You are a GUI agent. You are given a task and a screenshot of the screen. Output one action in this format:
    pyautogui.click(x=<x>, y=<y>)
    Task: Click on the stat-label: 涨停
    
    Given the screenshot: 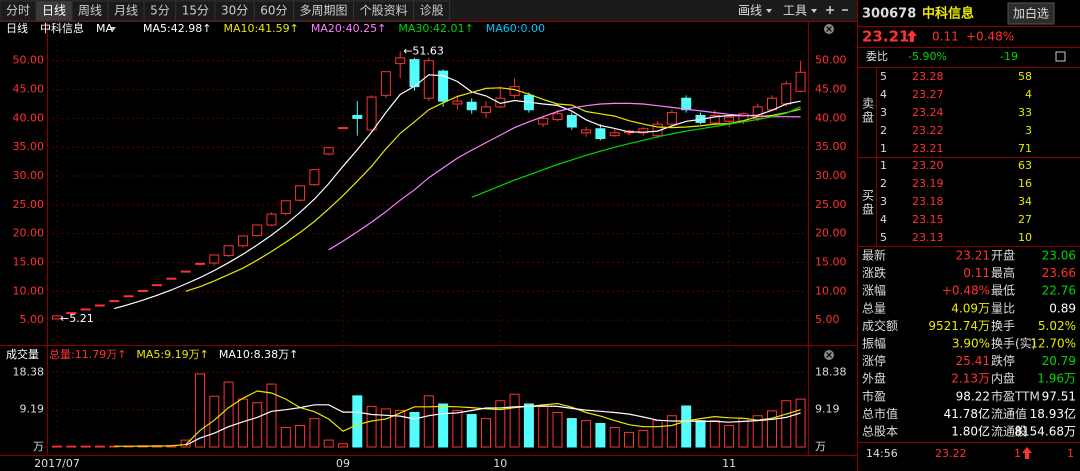 What is the action you would take?
    pyautogui.click(x=874, y=360)
    